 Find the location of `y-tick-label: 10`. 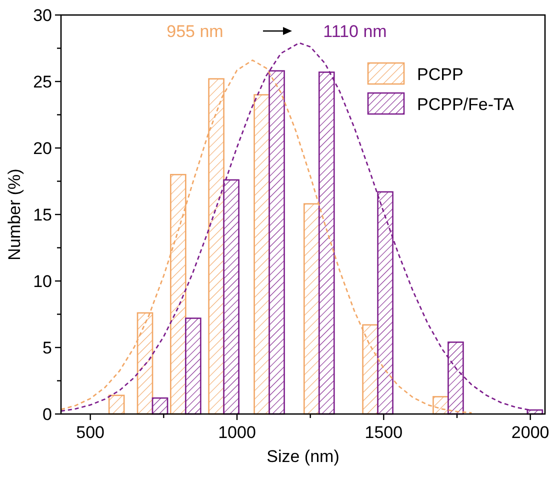

y-tick-label: 10 is located at coordinates (42, 281).